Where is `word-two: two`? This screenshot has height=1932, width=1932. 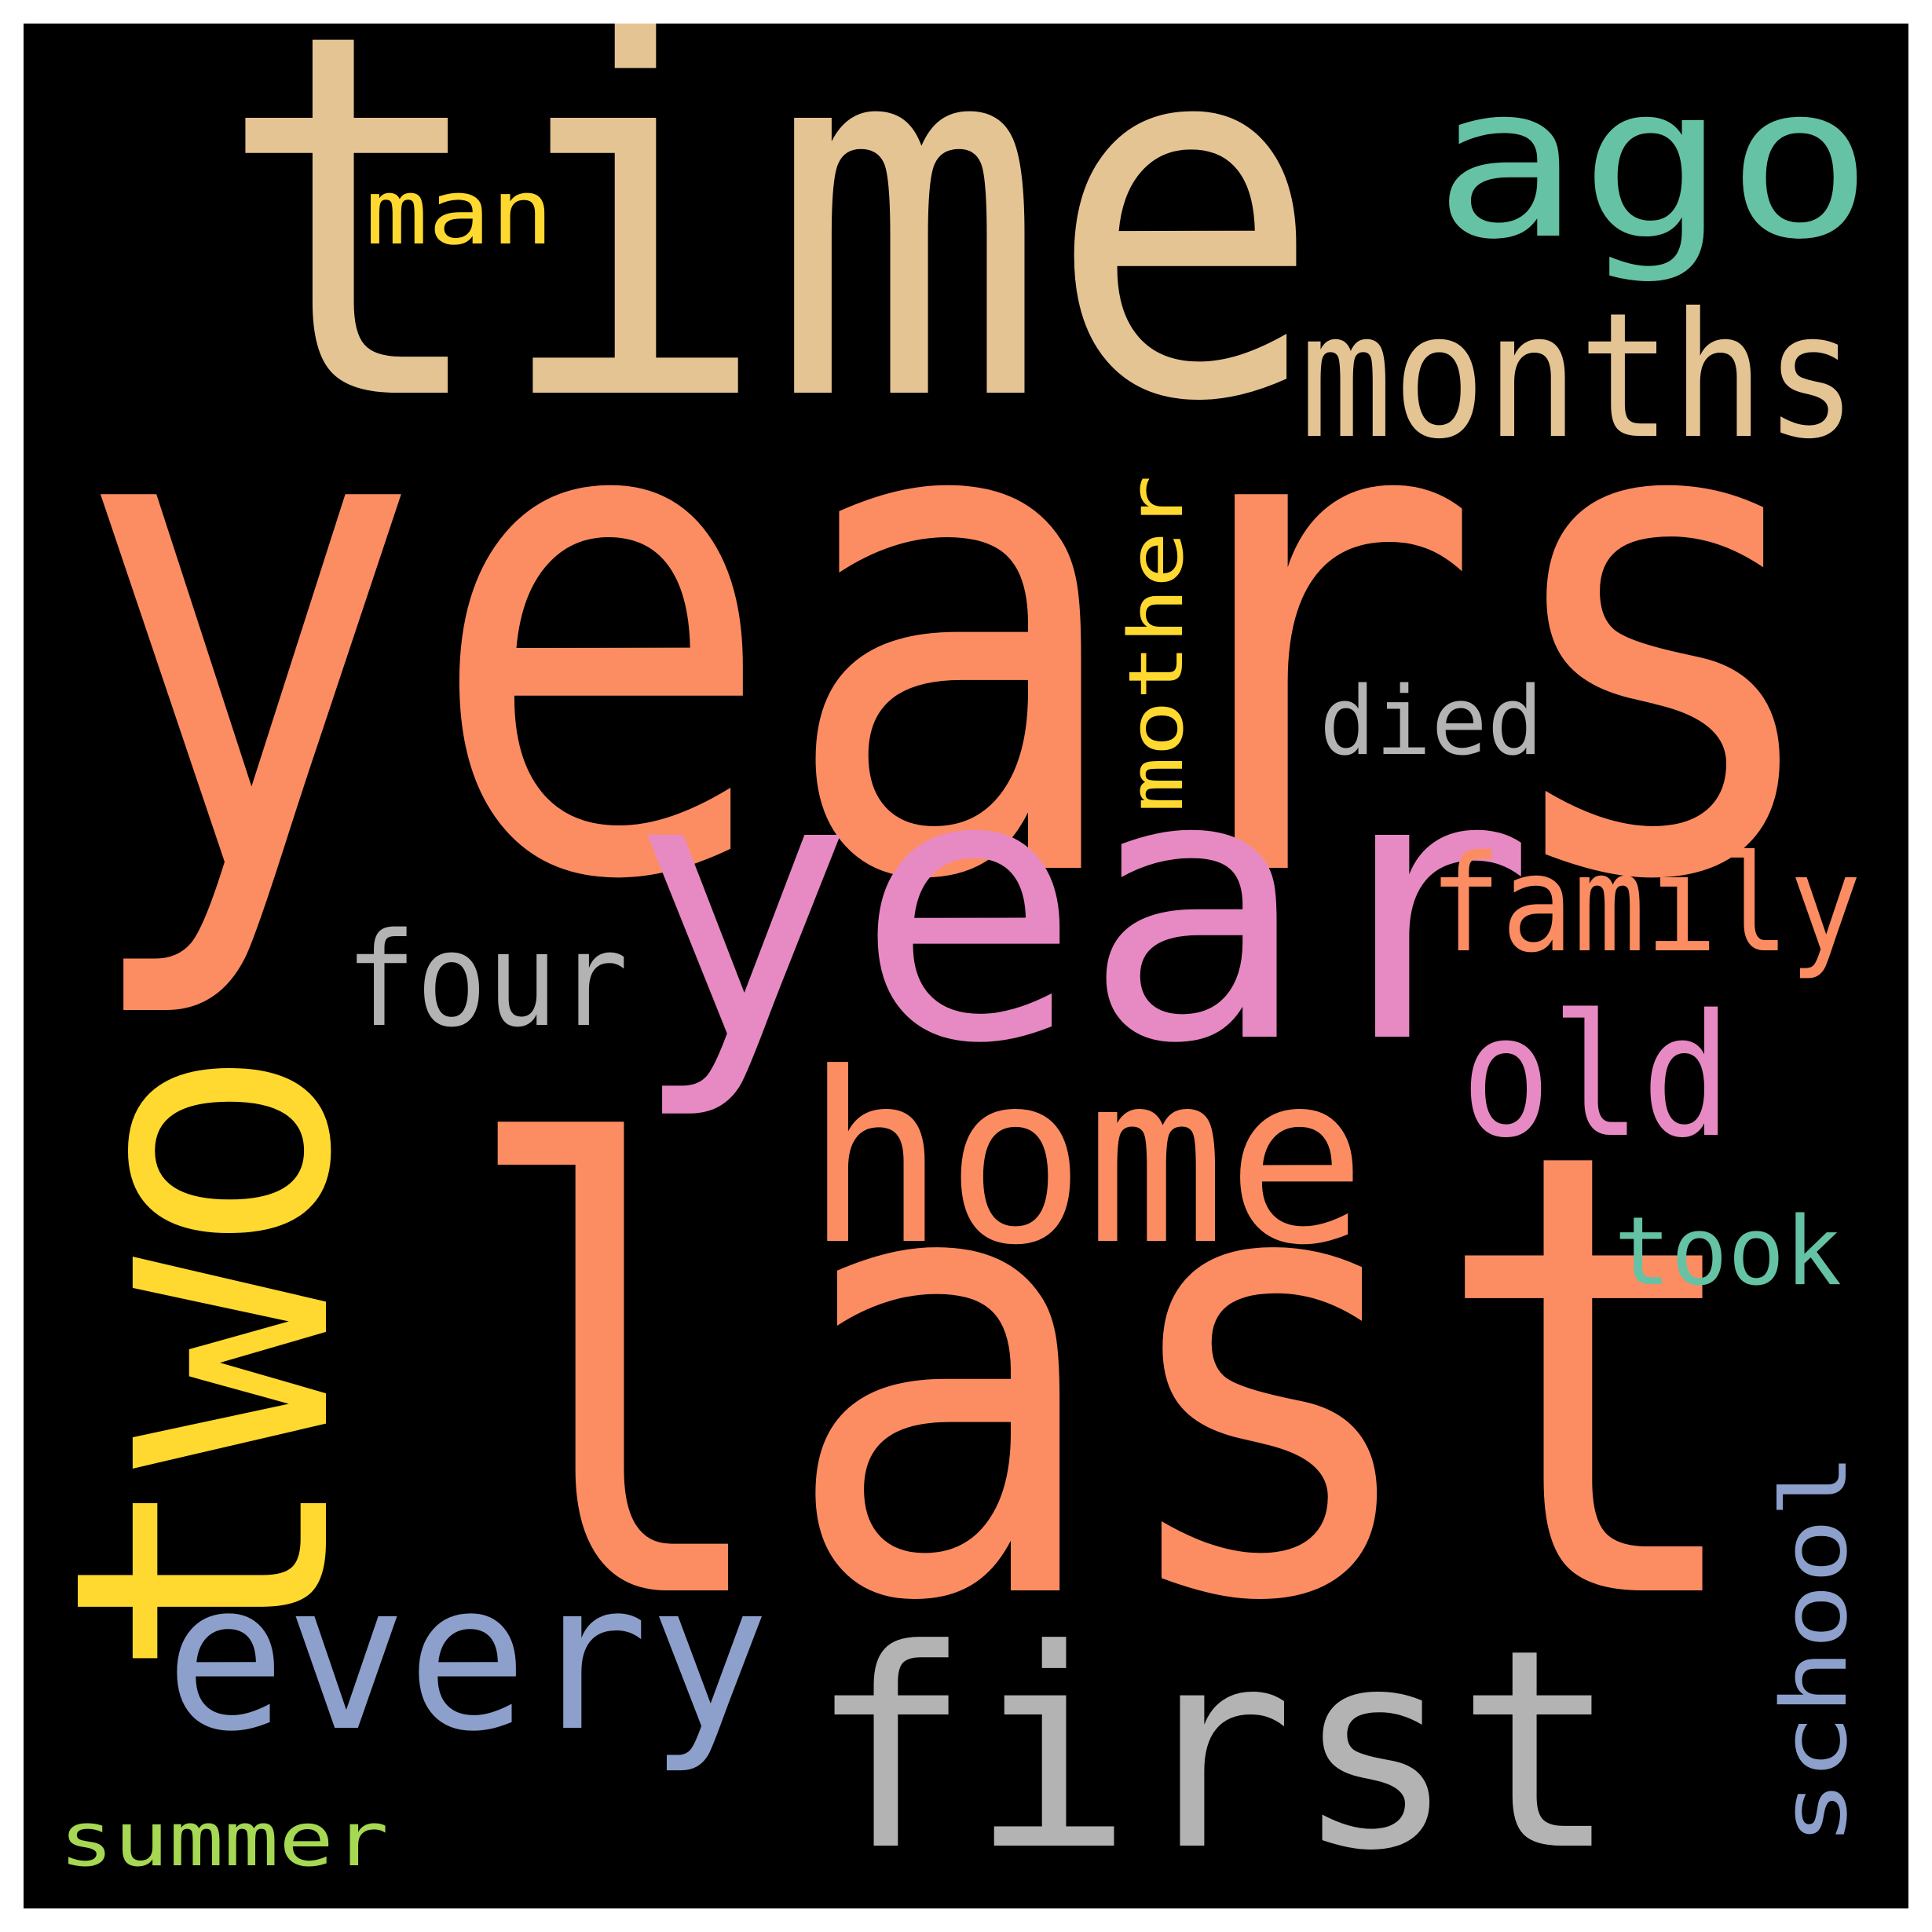
word-two: two is located at coordinates (217, 1363).